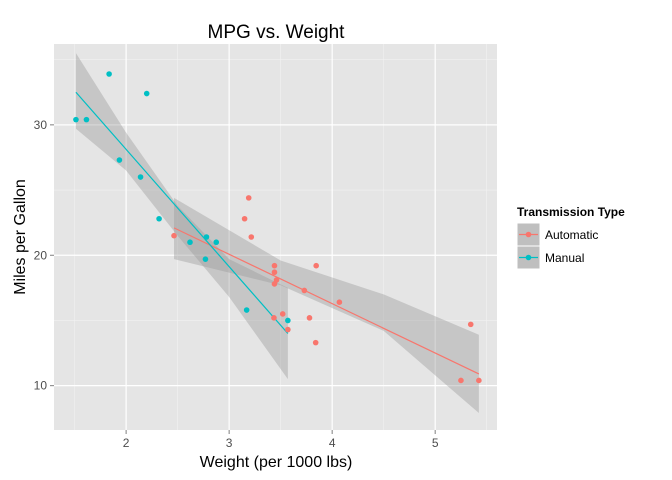  What do you see at coordinates (41, 255) in the screenshot?
I see `y-tick-label: 20` at bounding box center [41, 255].